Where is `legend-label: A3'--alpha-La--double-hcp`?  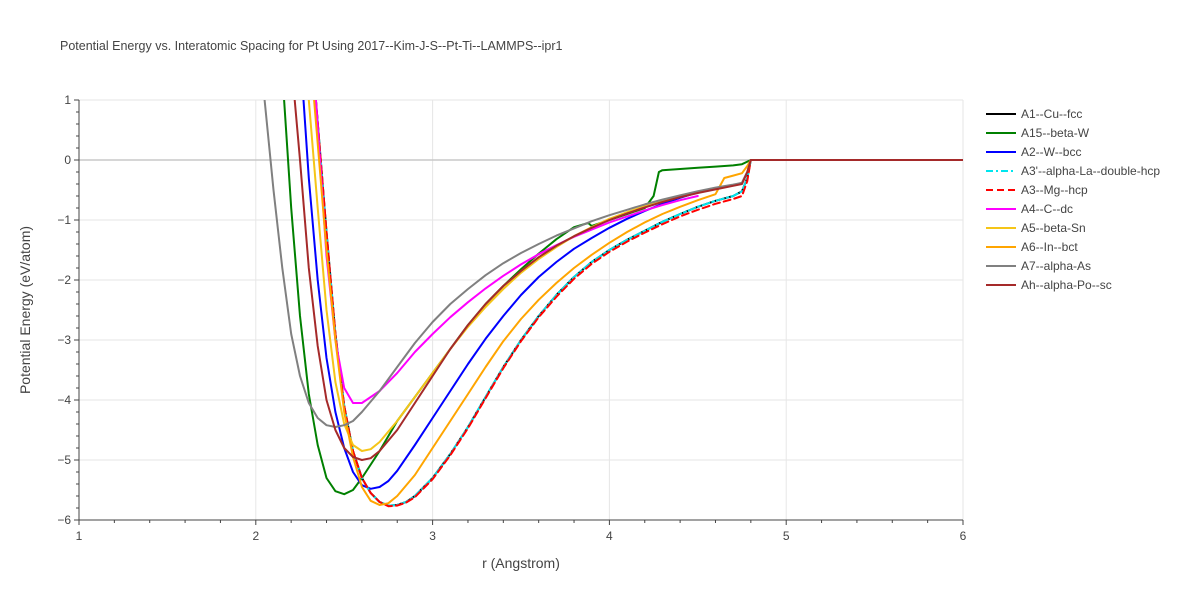
legend-label: A3'--alpha-La--double-hcp is located at coordinates (1090, 171).